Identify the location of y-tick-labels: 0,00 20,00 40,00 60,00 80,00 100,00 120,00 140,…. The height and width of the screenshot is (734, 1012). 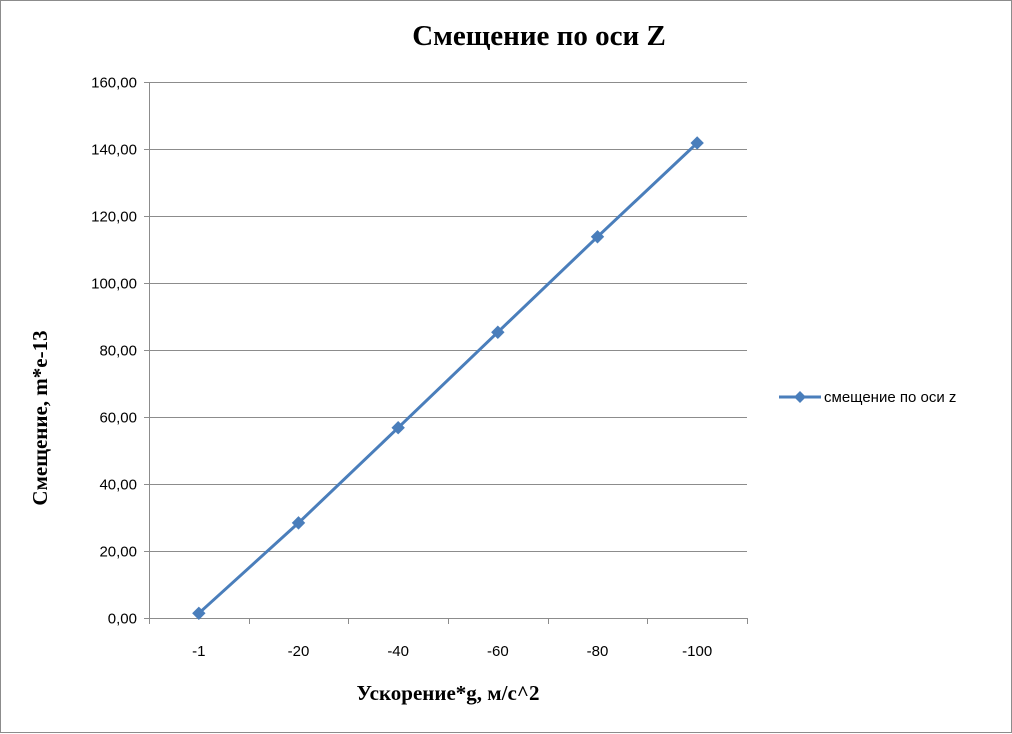
(114, 351).